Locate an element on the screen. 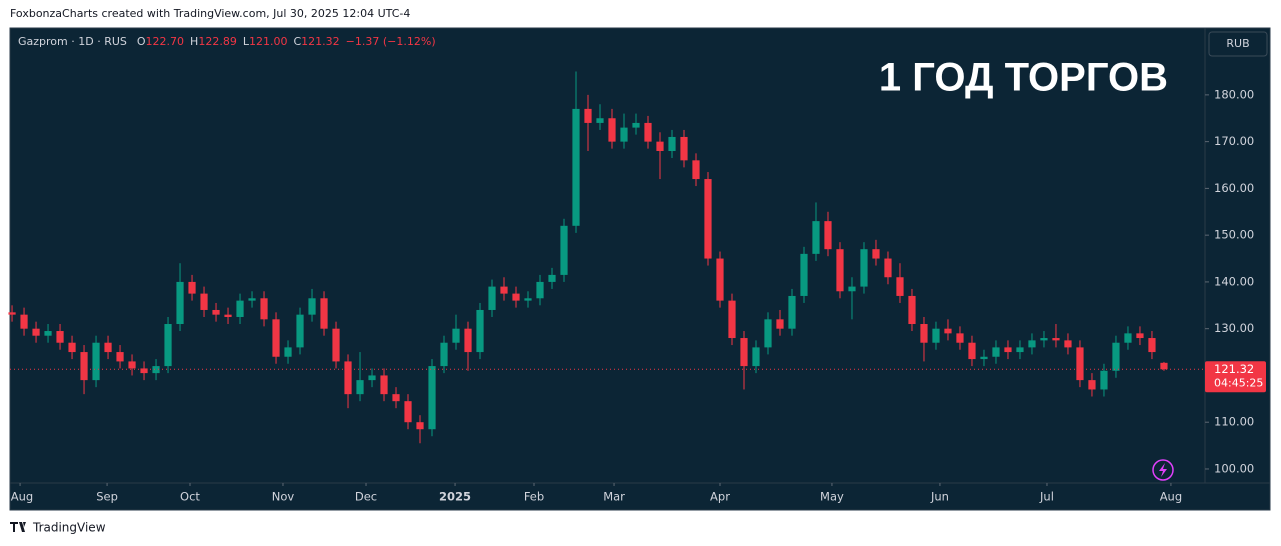 Image resolution: width=1281 pixels, height=546 pixels. x-tick-label: Aug is located at coordinates (1171, 497).